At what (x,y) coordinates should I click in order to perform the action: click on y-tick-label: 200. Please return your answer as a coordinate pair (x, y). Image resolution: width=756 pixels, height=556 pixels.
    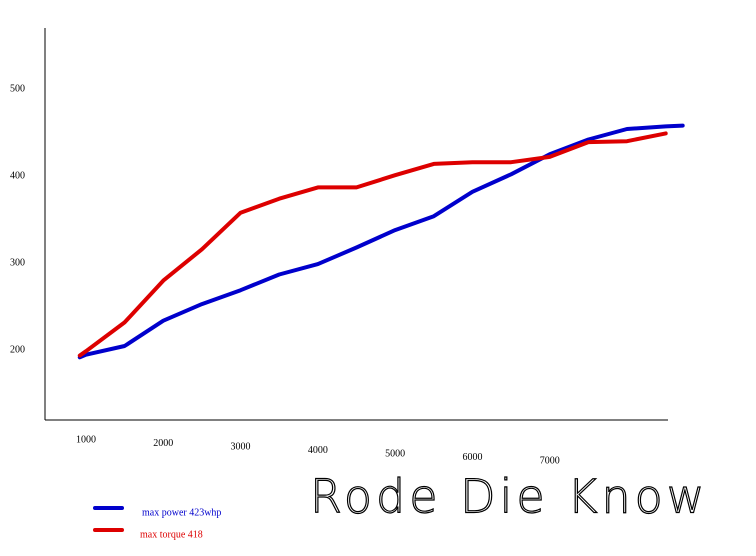
    Looking at the image, I should click on (17, 350).